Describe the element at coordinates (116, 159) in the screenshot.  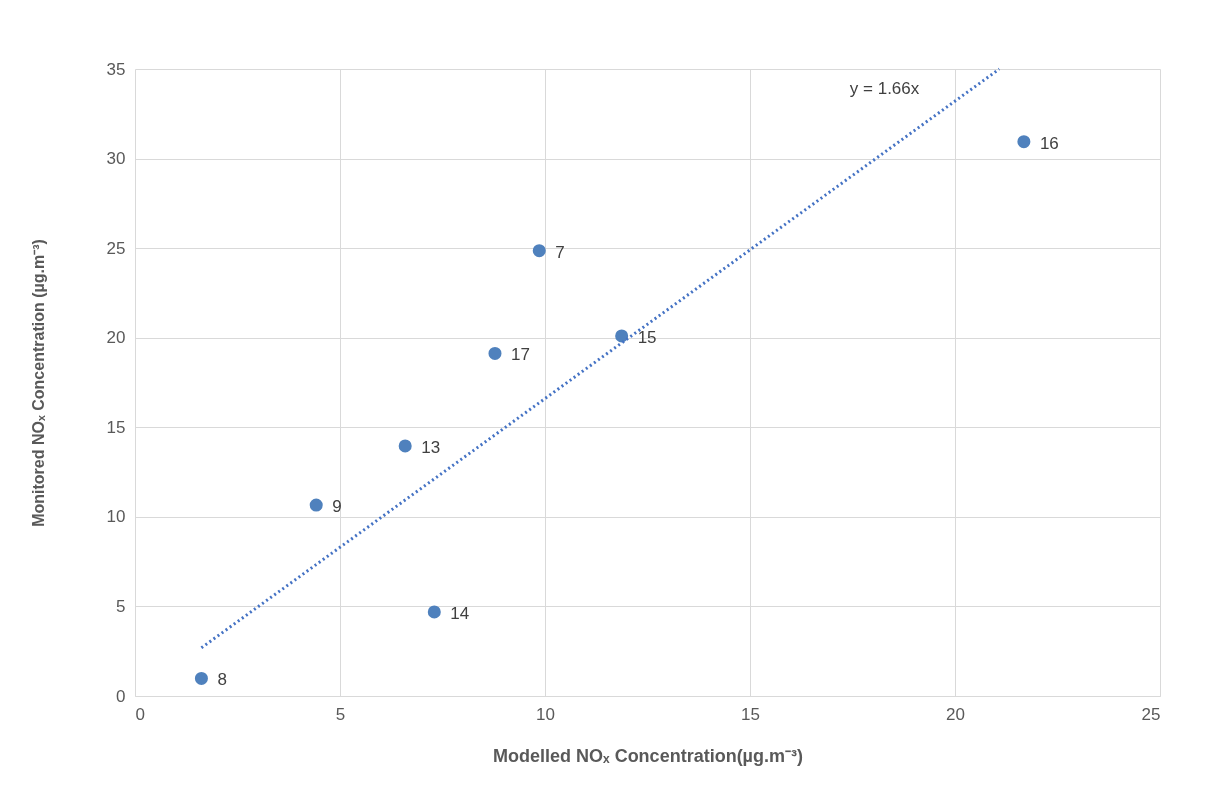
I see `y-tick-label: 30` at that location.